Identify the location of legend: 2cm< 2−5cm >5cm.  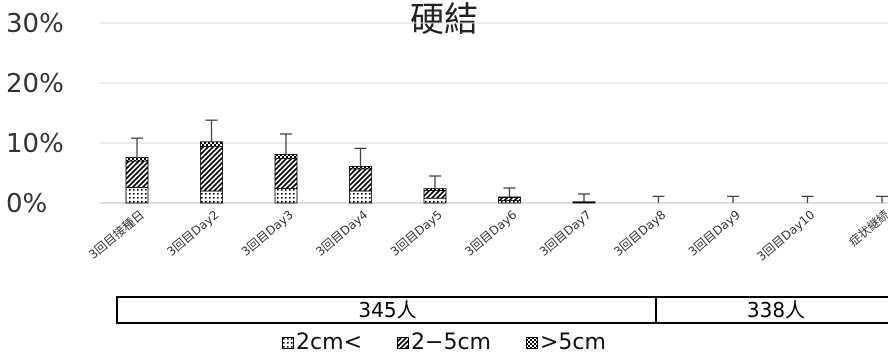
(444, 342).